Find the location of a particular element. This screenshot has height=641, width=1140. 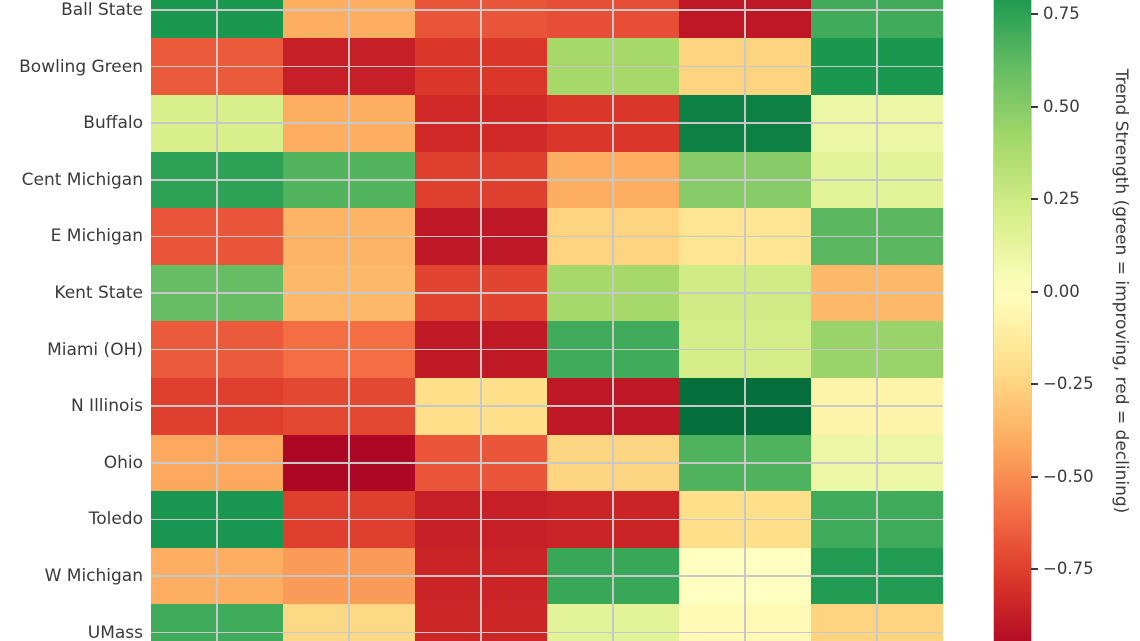

row-label-kent-state: Kent State is located at coordinates (98, 293).